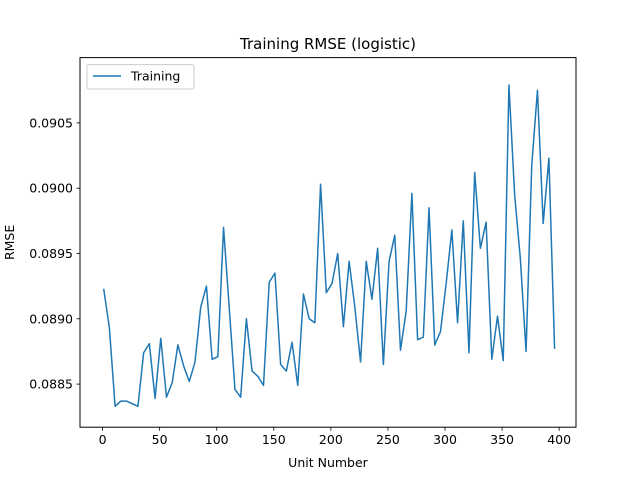  What do you see at coordinates (328, 462) in the screenshot?
I see `x-axis-label: Unit Number` at bounding box center [328, 462].